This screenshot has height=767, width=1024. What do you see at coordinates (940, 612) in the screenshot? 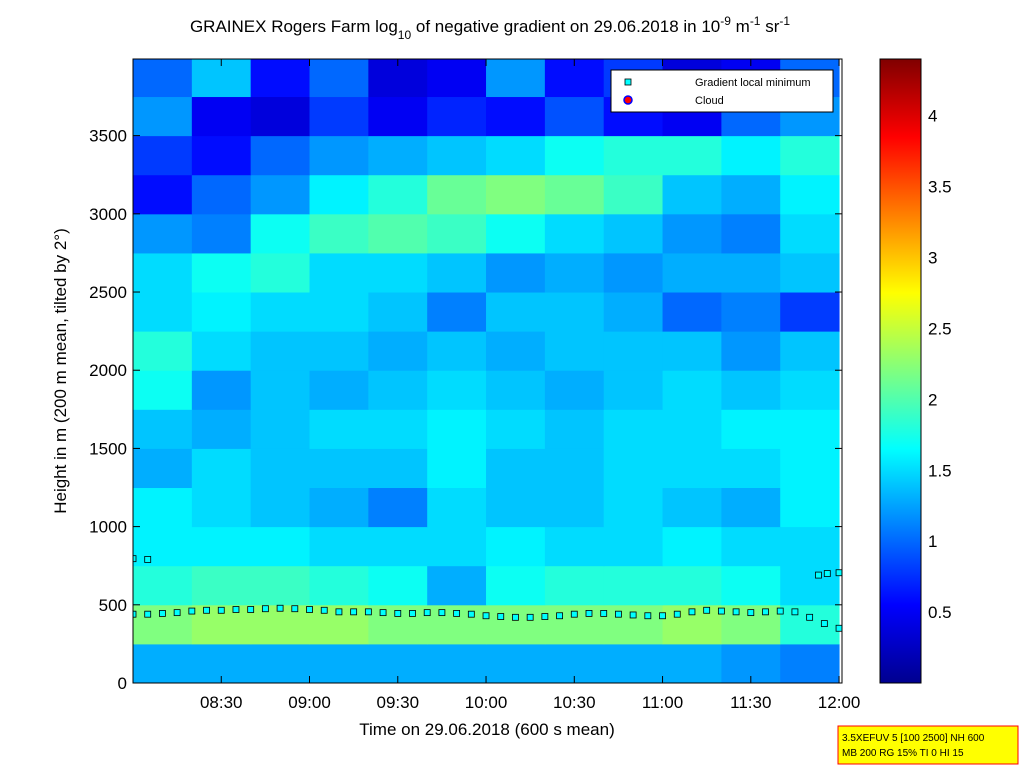
I see `colorbar-tick-label: 0.5` at bounding box center [940, 612].